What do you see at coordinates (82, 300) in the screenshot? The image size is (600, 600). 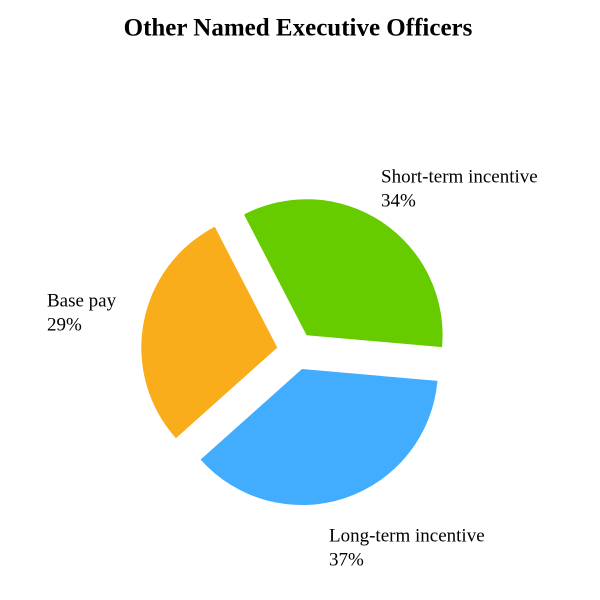 I see `slice-label: Base pay` at bounding box center [82, 300].